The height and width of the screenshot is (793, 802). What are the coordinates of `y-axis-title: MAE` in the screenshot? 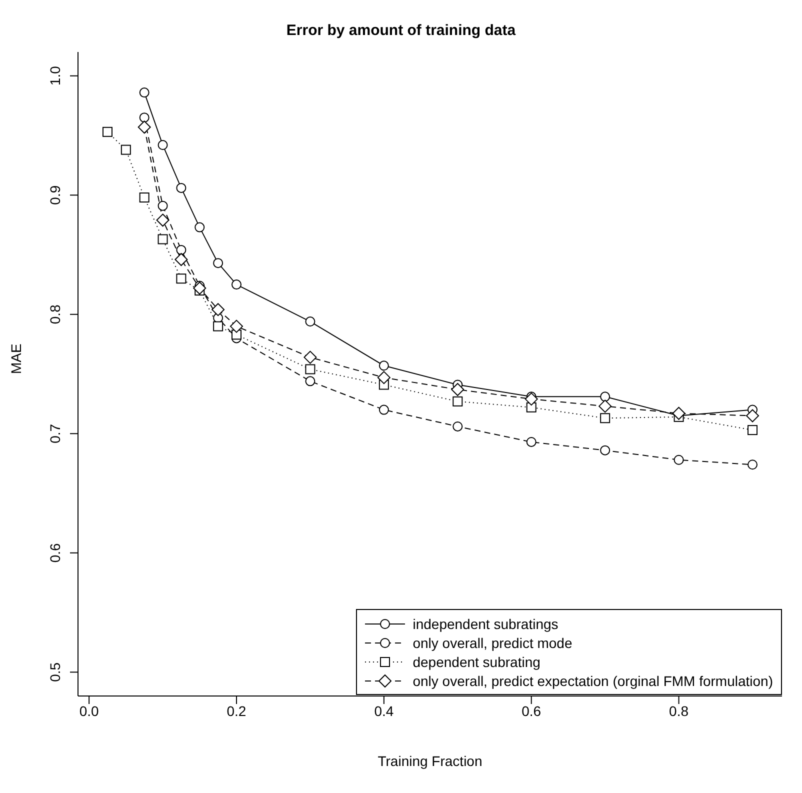 It's located at (16, 359).